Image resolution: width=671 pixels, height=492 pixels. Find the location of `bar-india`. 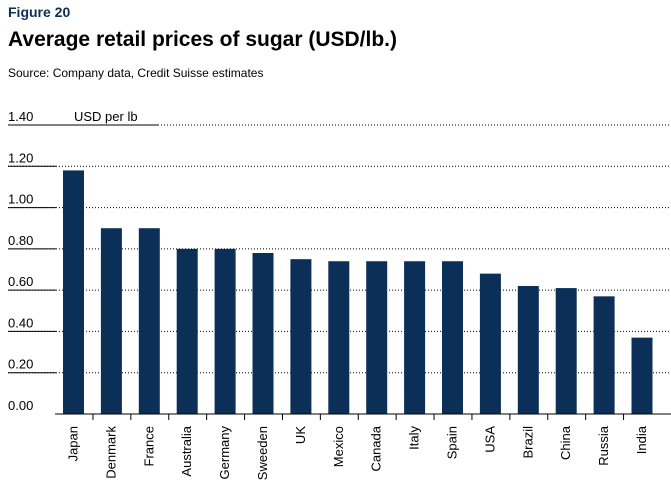

bar-india is located at coordinates (642, 375).